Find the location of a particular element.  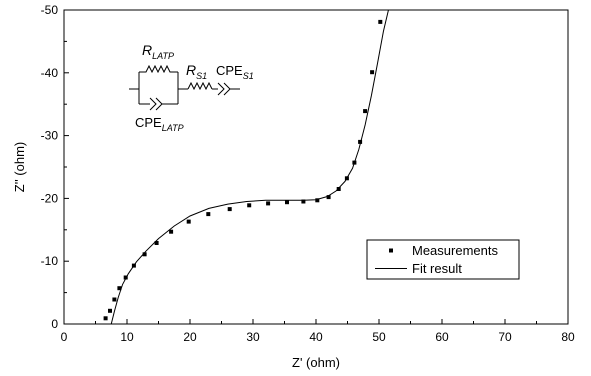

legend-label-fit: Fit result is located at coordinates (437, 268).